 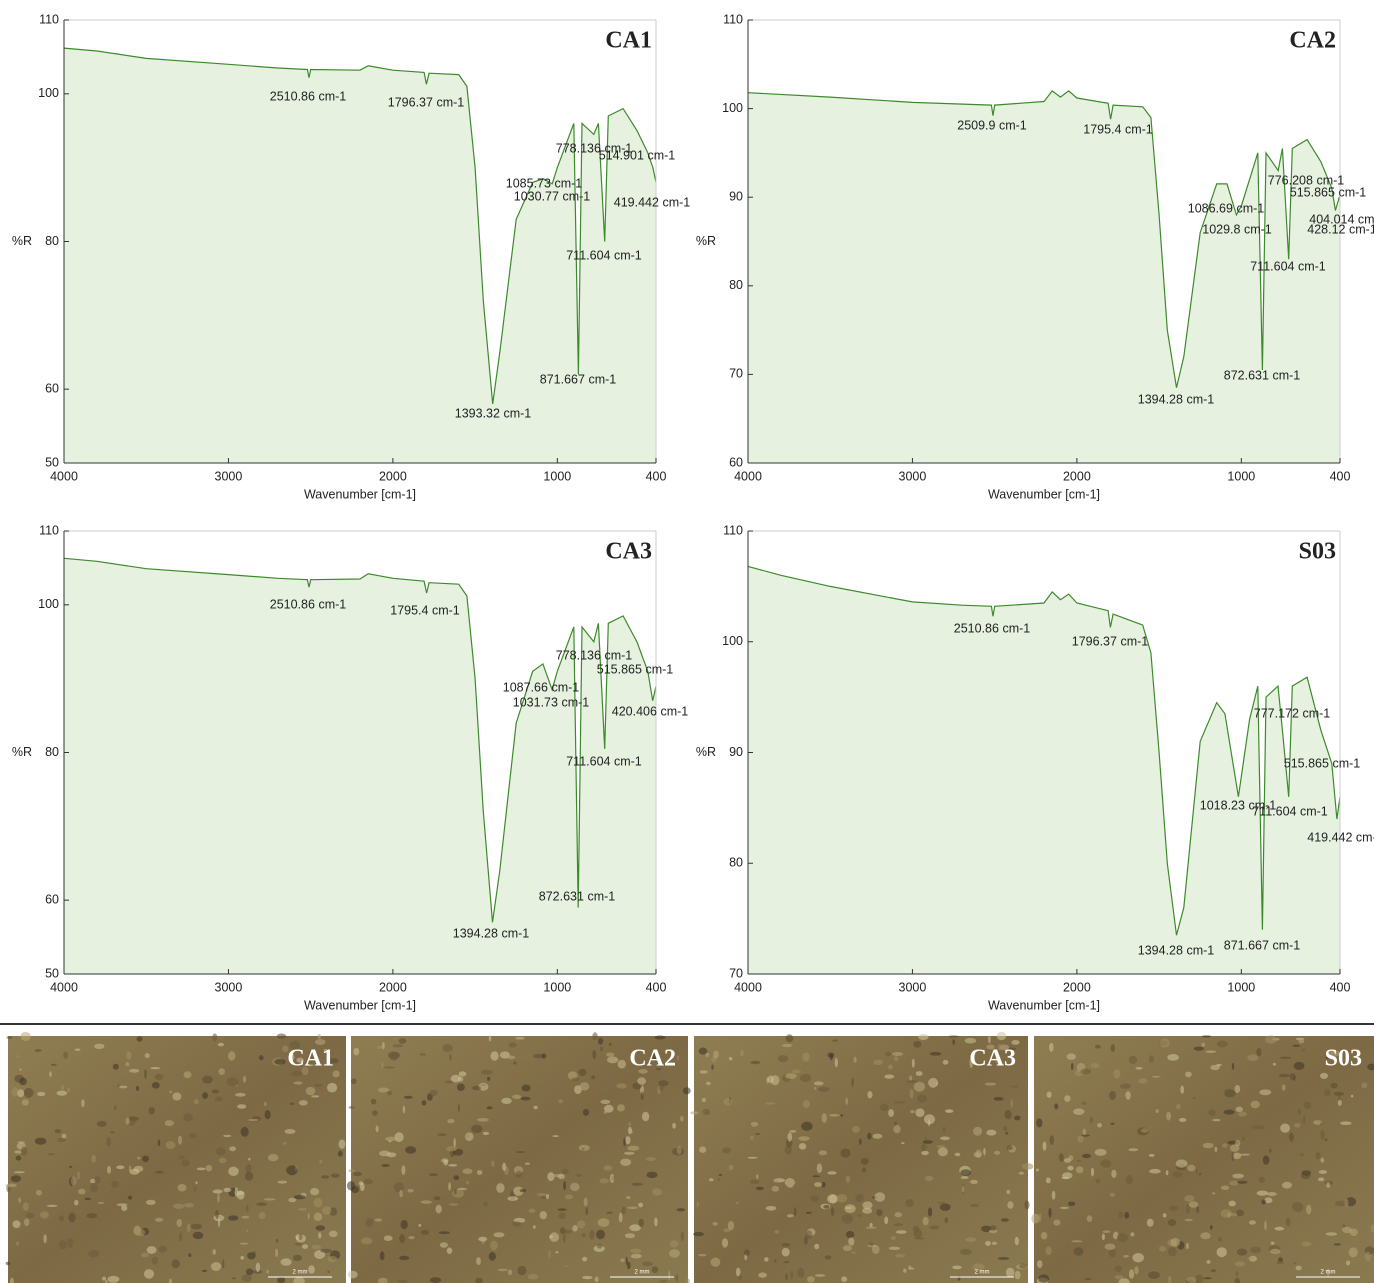 What do you see at coordinates (1322, 763) in the screenshot?
I see `peak-label: 515.865 cm-1` at bounding box center [1322, 763].